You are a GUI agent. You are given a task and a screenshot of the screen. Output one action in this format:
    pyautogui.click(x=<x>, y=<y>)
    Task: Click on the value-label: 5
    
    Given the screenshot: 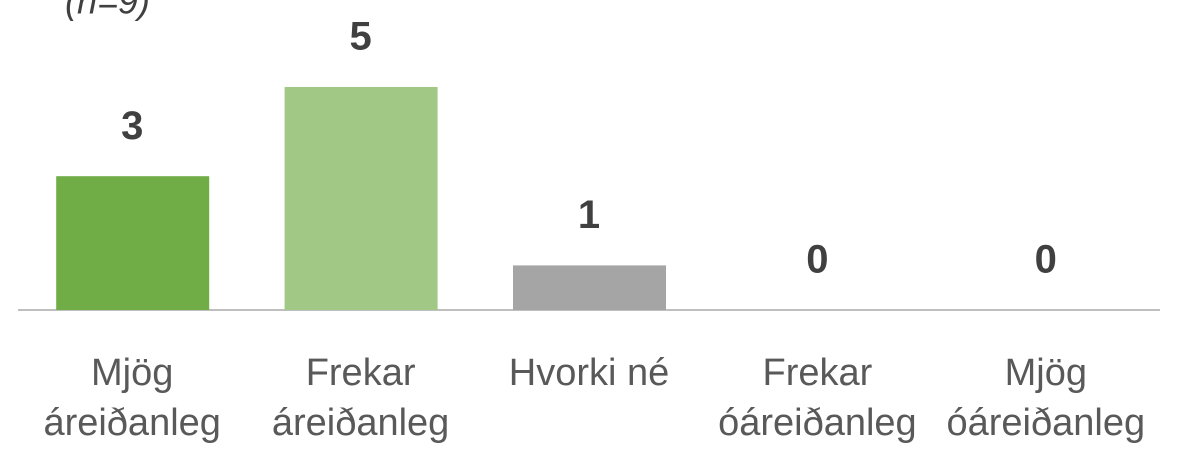 What is the action you would take?
    pyautogui.click(x=360, y=37)
    